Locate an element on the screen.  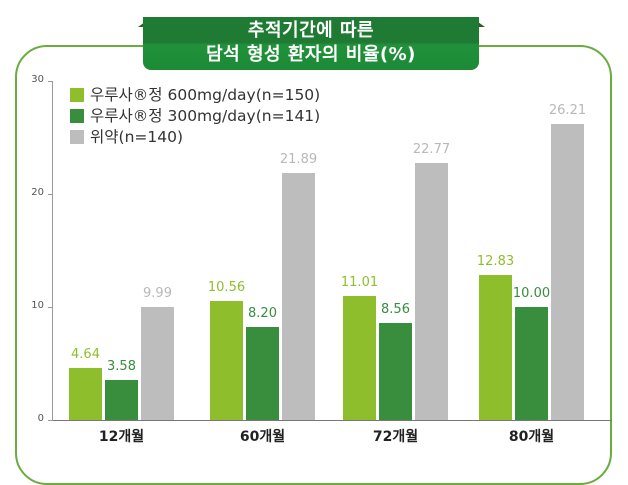
bar-value-label: 12.83 is located at coordinates (495, 262).